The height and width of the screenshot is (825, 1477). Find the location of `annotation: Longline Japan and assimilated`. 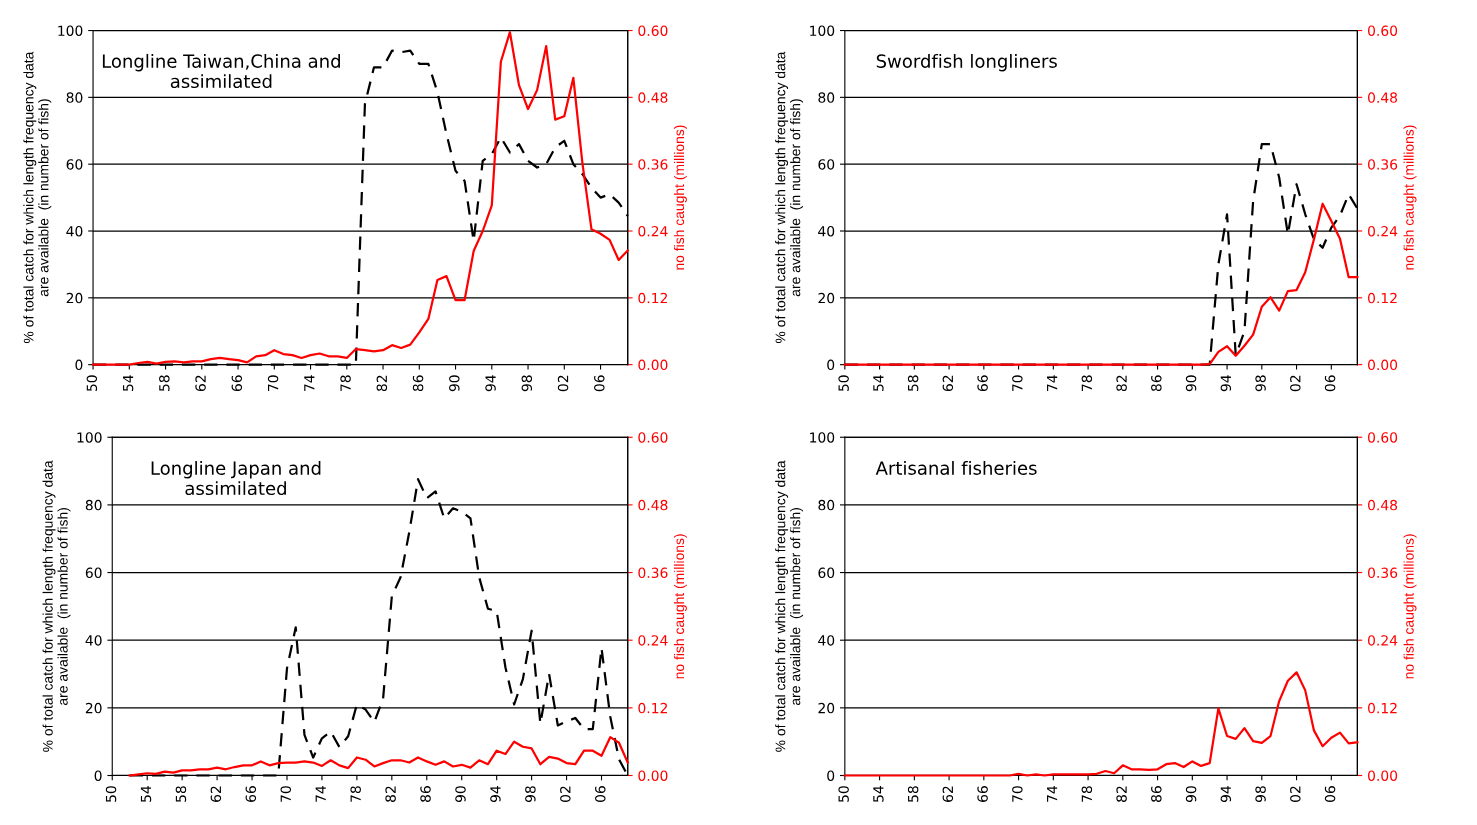

annotation: Longline Japan and assimilated is located at coordinates (236, 478).